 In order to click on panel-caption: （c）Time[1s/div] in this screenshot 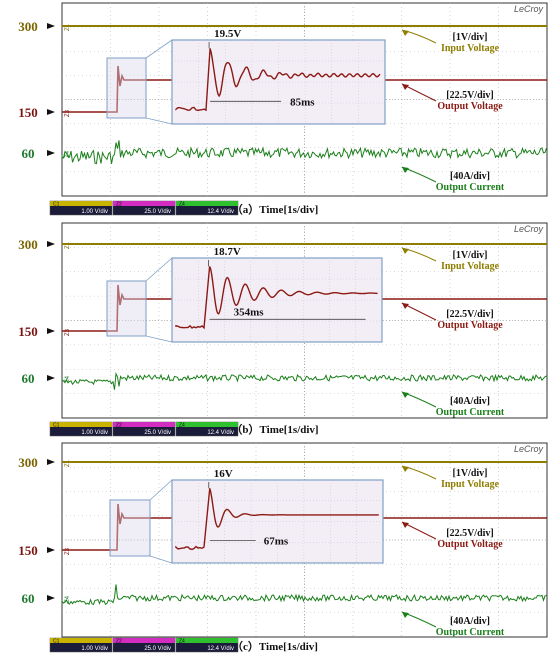, I will do `click(275, 646)`.